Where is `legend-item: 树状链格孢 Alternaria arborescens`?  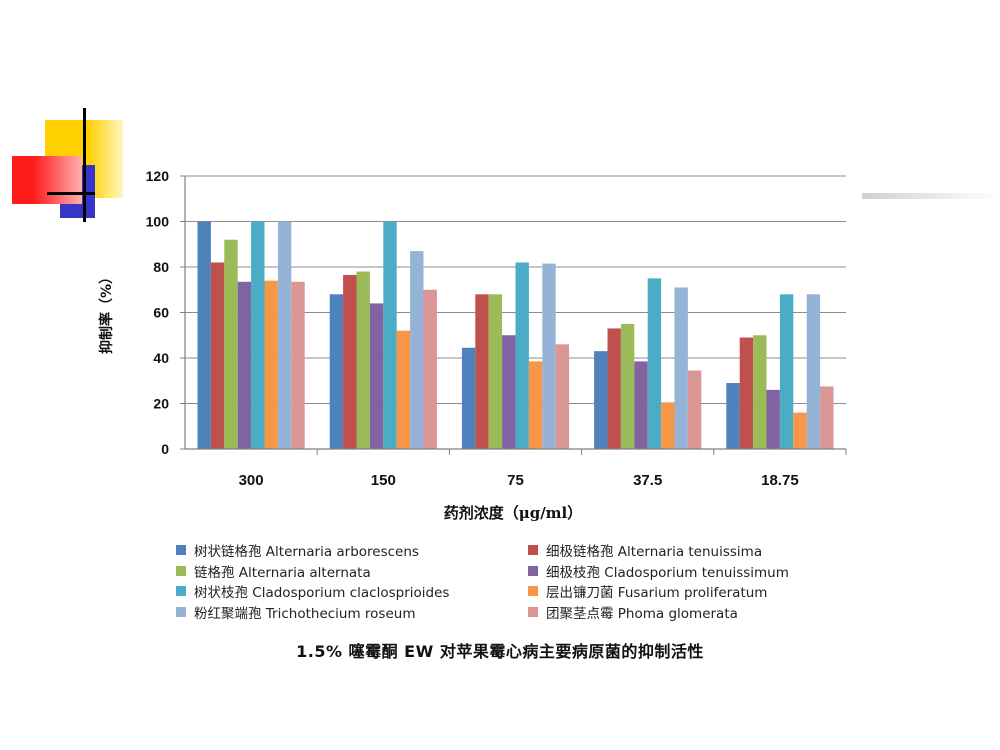
legend-item: 树状链格孢 Alternaria arborescens is located at coordinates (297, 550).